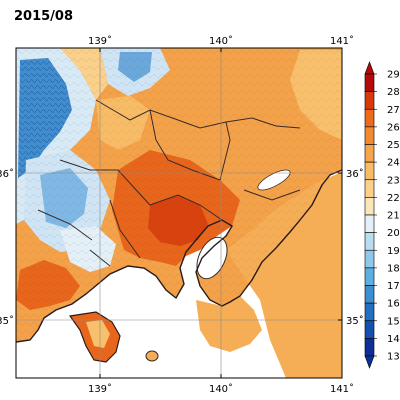  I want to click on lon-tick-top-140: 140˚, so click(221, 41).